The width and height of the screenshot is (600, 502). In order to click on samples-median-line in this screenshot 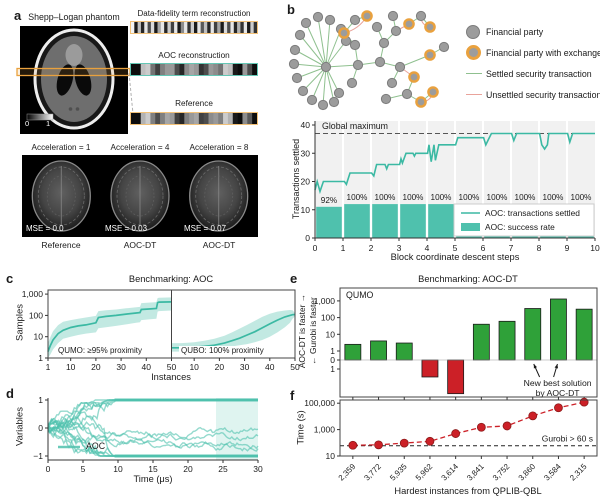, I will do `click(109, 326)`.